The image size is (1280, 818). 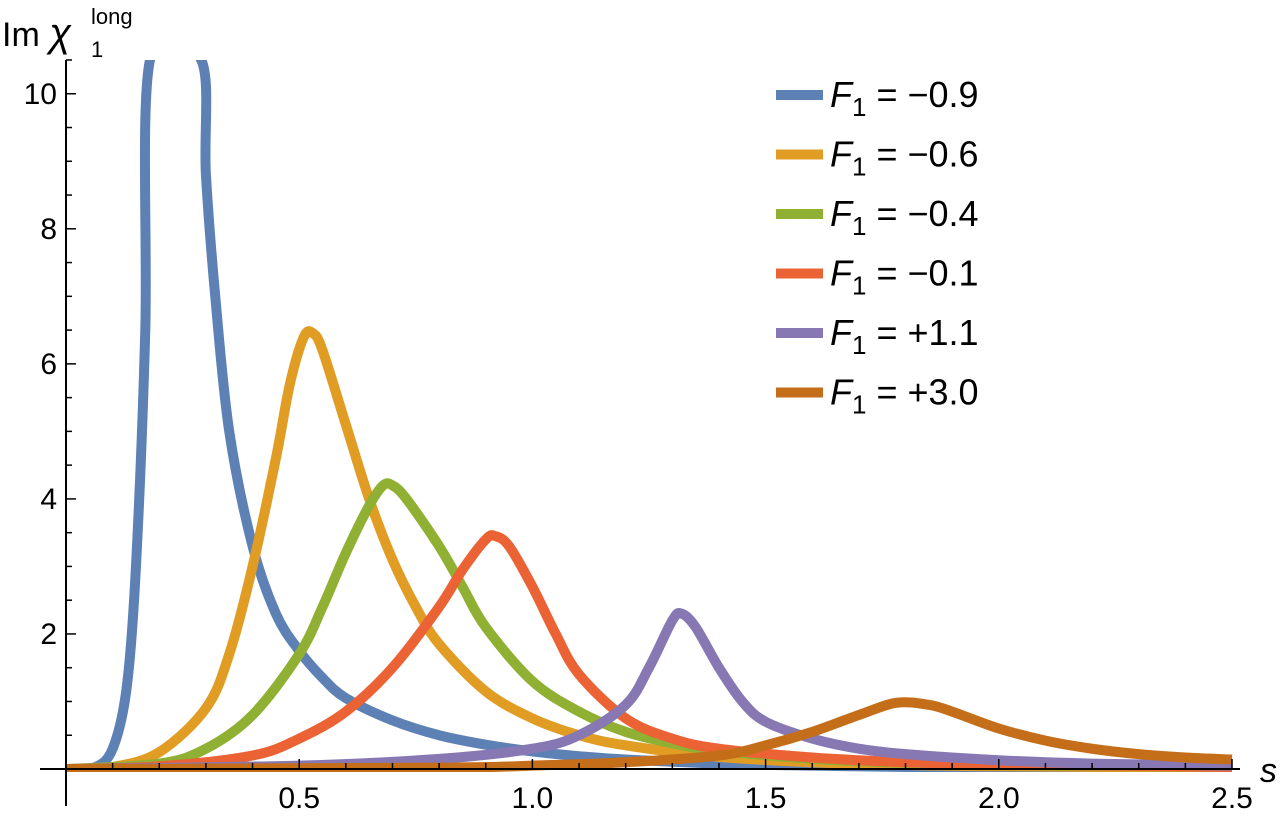 What do you see at coordinates (37, 33) in the screenshot?
I see `y-axis-title: Im χ` at bounding box center [37, 33].